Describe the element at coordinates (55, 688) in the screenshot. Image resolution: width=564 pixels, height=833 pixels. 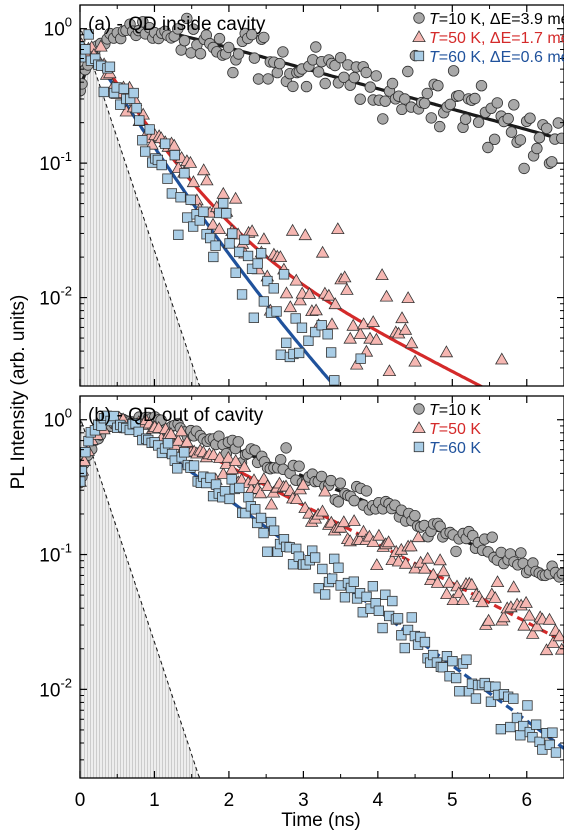
I see `panel-b-y-tick-label: 10⁻²` at that location.